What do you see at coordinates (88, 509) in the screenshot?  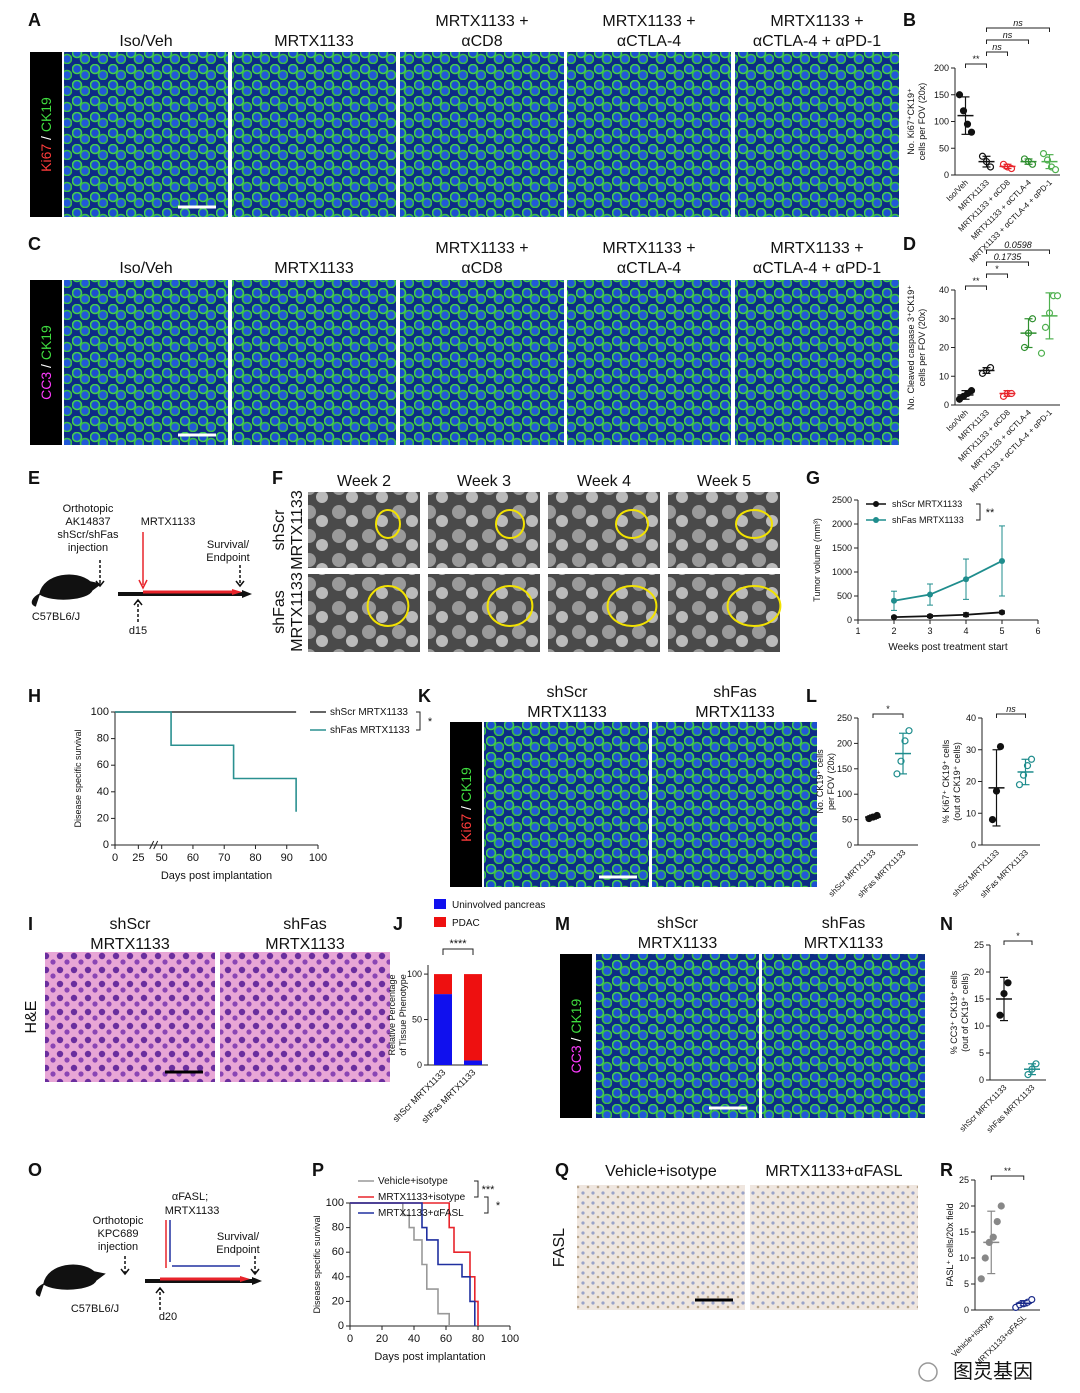 I see `label: Orthotopic` at bounding box center [88, 509].